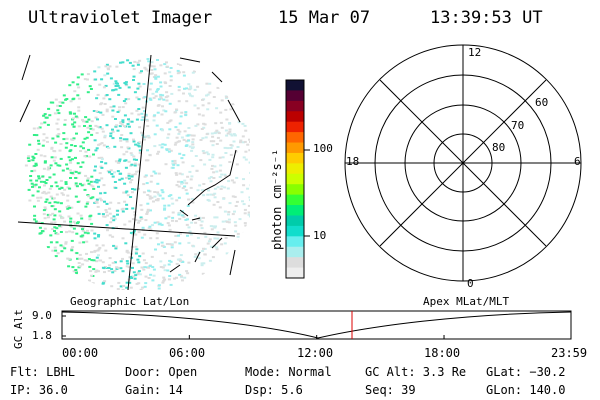 This screenshot has width=600, height=400. Describe the element at coordinates (390, 390) in the screenshot. I see `status-seq: Seq: 39` at that location.